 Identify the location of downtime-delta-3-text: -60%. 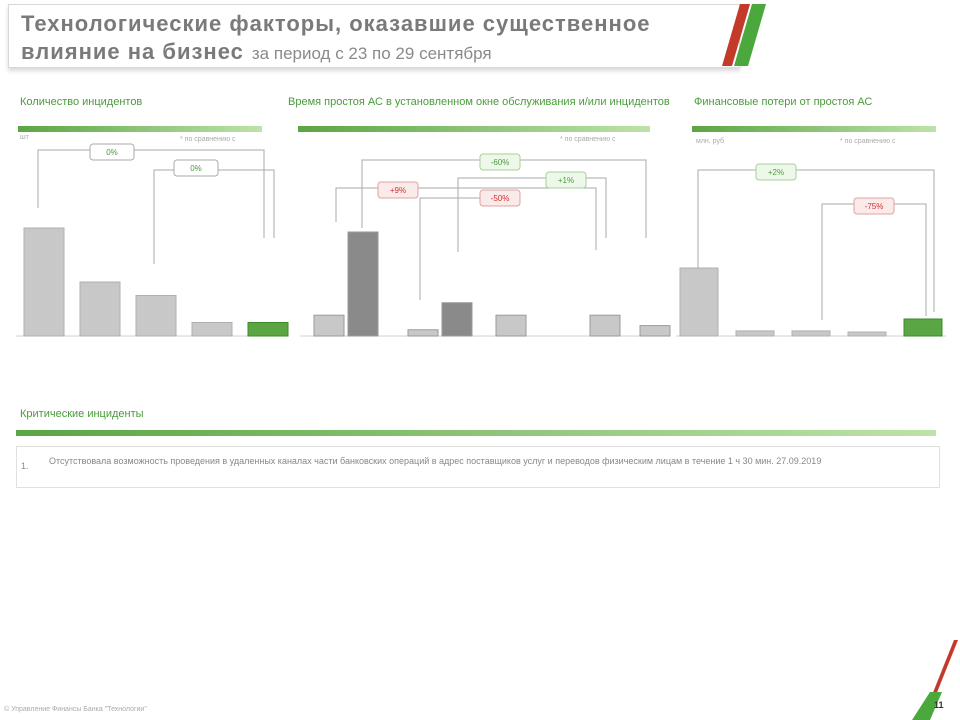
(500, 162).